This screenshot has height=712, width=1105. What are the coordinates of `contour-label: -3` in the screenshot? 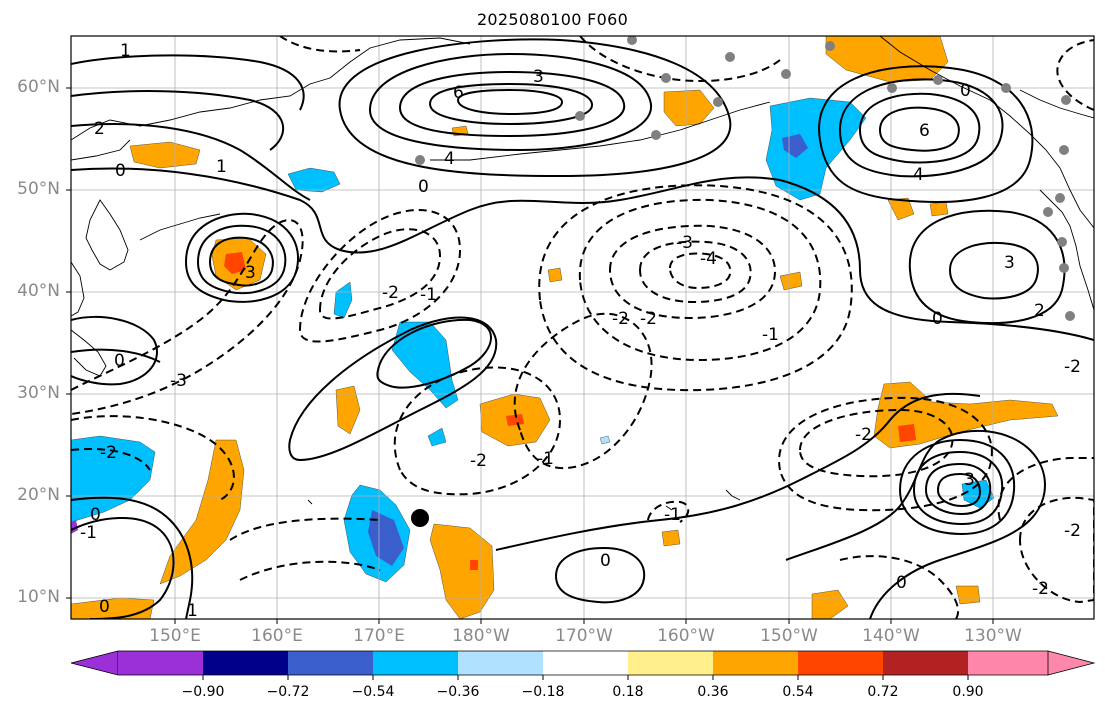 It's located at (684, 243).